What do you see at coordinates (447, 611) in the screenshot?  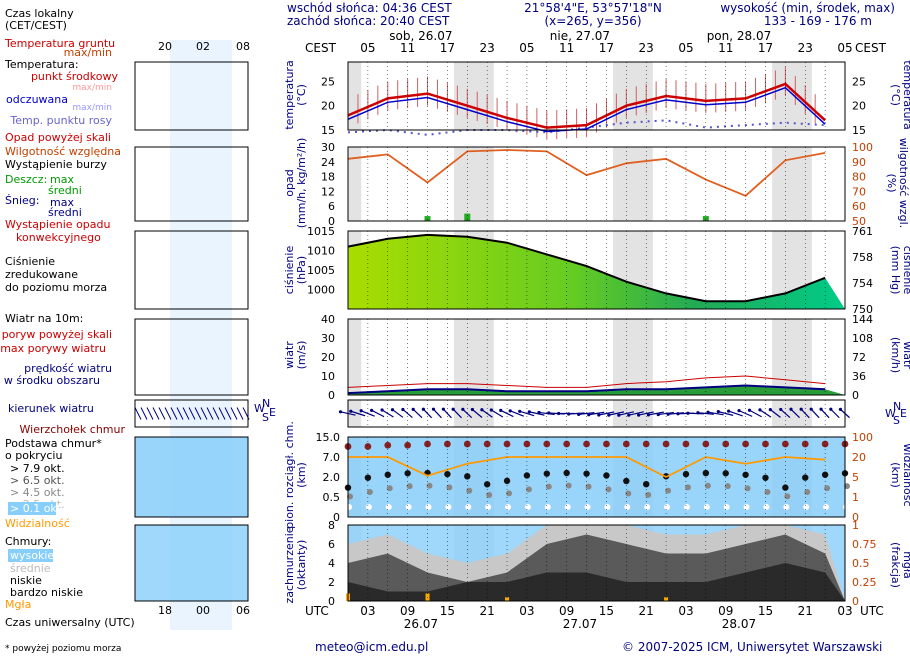 I see `bottom-hour-label: 15` at bounding box center [447, 611].